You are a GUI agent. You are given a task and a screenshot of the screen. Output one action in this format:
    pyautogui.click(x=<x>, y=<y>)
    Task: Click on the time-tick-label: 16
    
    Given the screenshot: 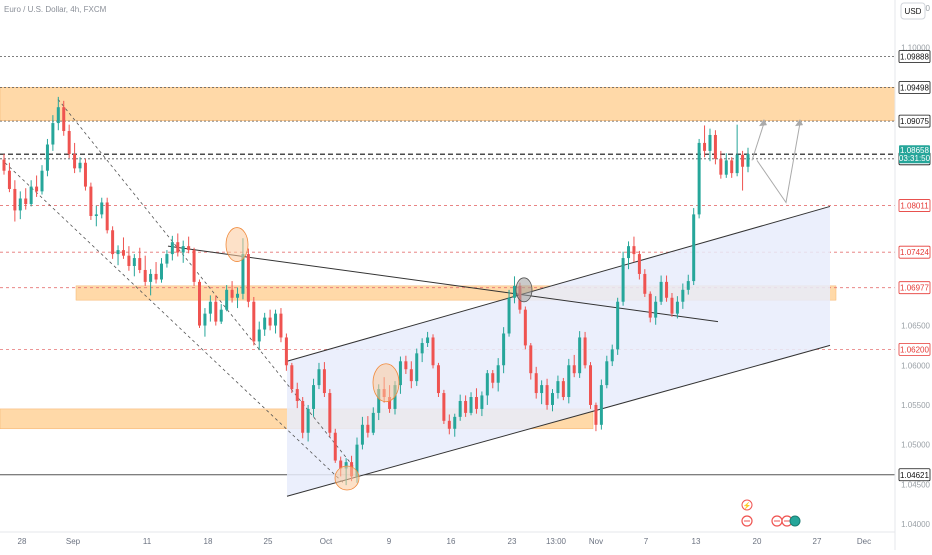 What is the action you would take?
    pyautogui.click(x=451, y=541)
    